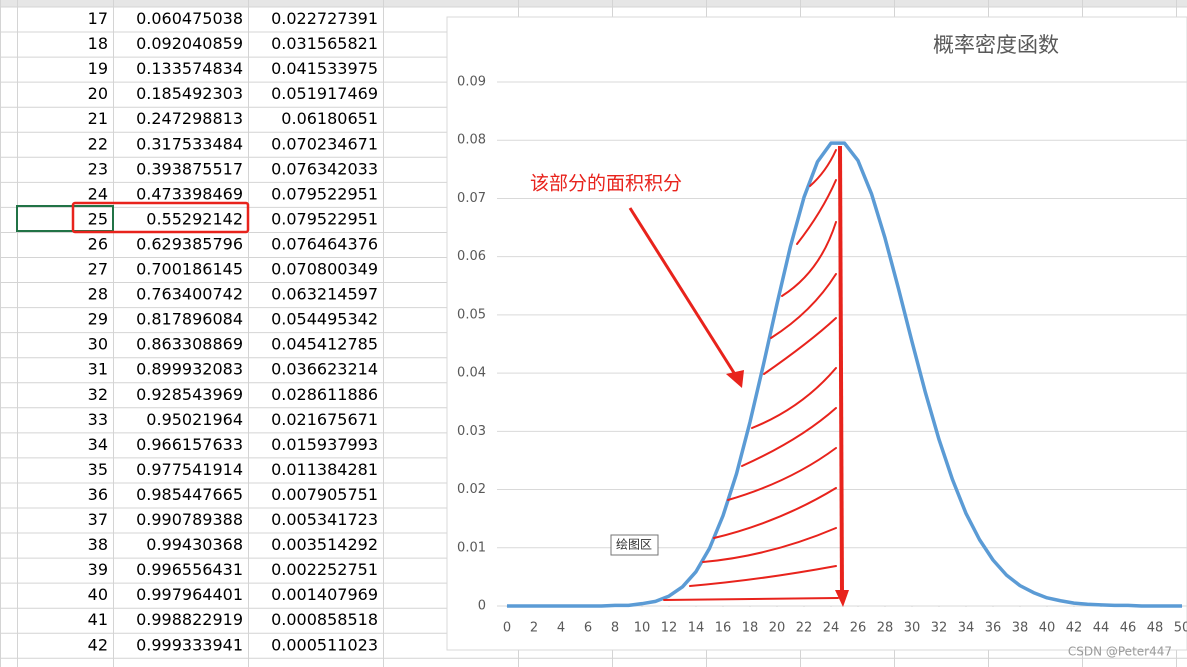  Describe the element at coordinates (189, 494) in the screenshot. I see `cell: 0.985447665` at that location.